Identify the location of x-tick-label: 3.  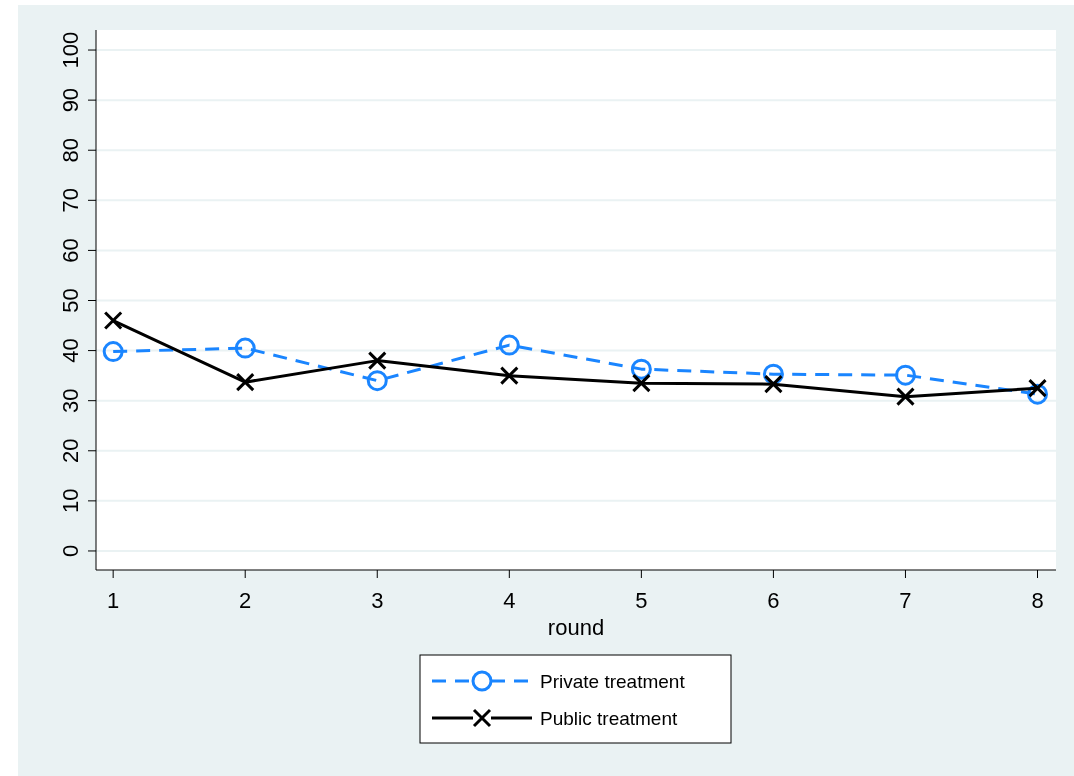
(377, 600).